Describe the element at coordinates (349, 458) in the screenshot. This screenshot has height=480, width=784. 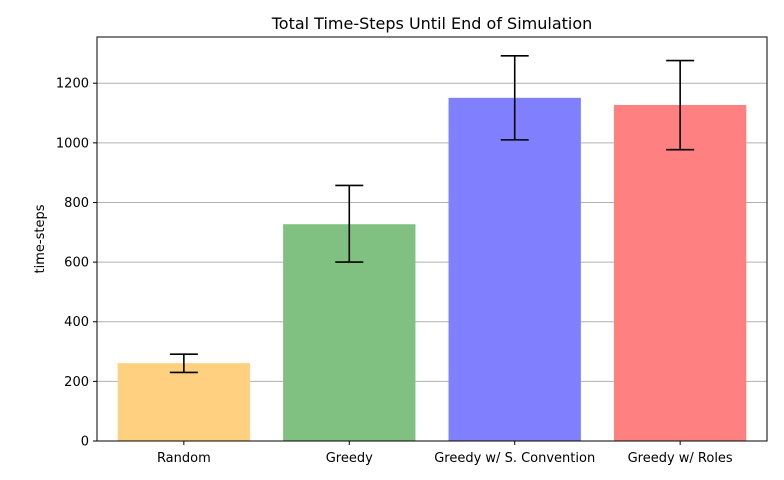
I see `x-tick-label: Greedy` at that location.